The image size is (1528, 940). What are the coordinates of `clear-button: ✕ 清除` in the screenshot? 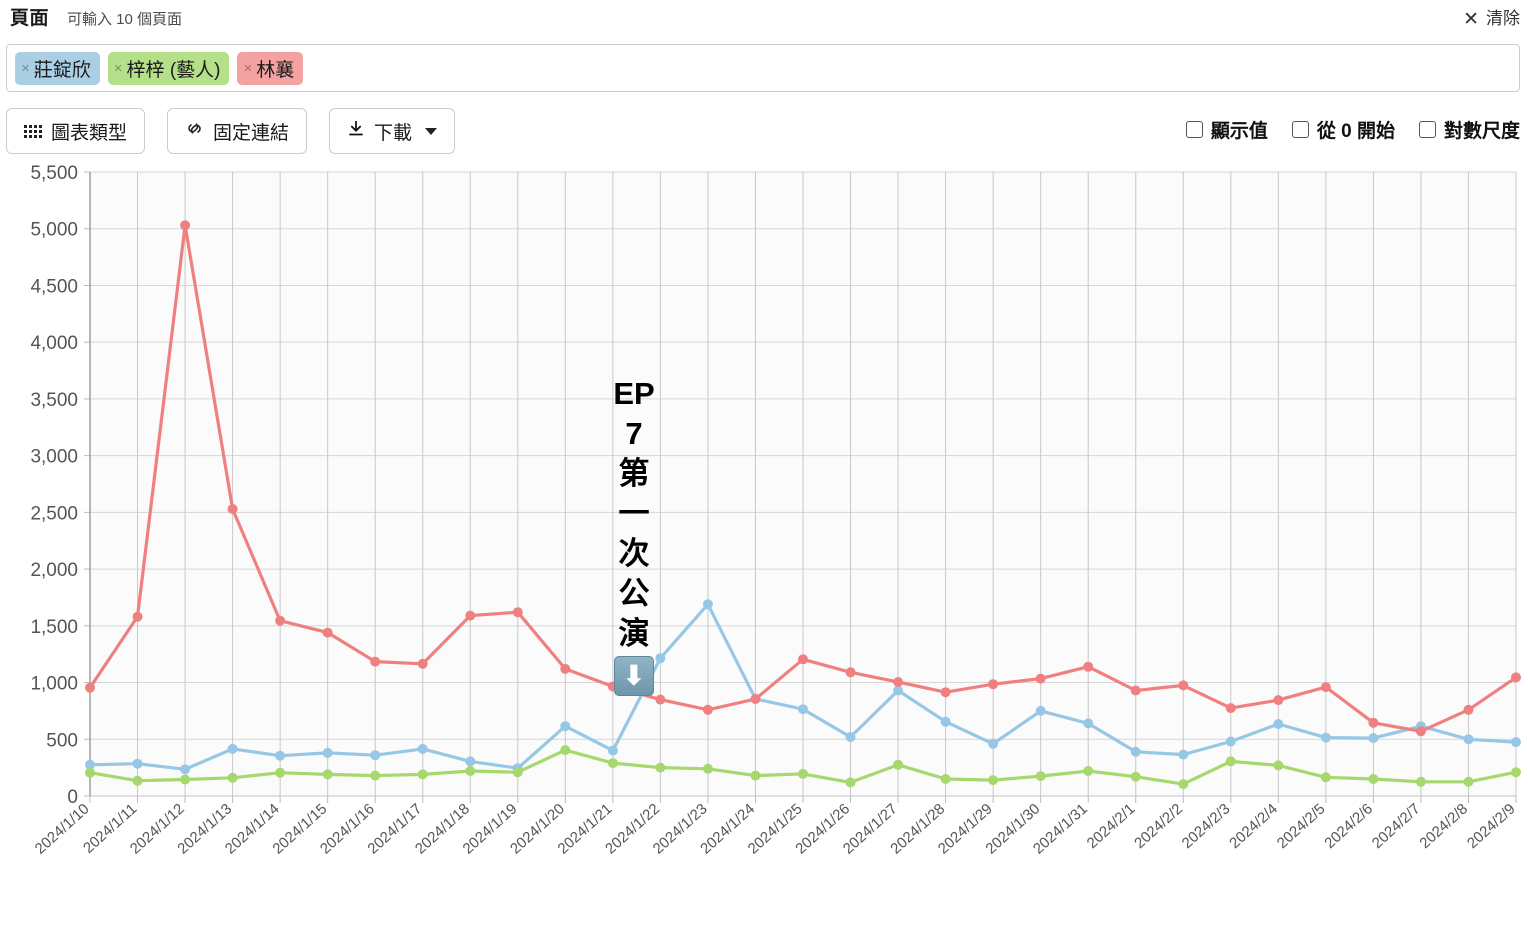 It's located at (1491, 19).